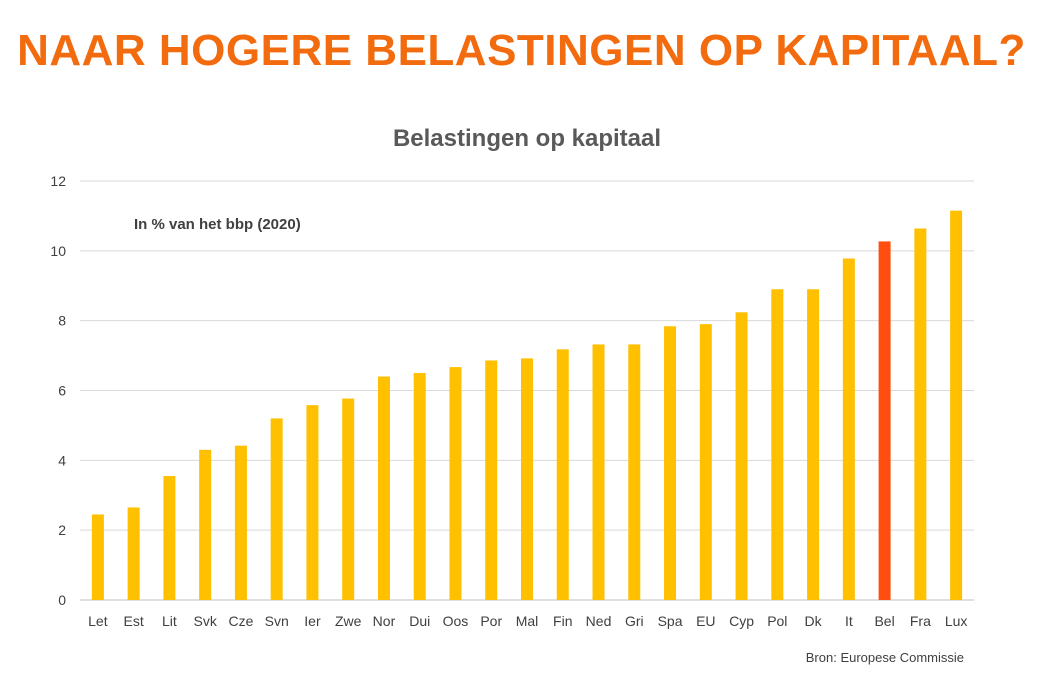 The height and width of the screenshot is (676, 1043). I want to click on bar-it, so click(848, 429).